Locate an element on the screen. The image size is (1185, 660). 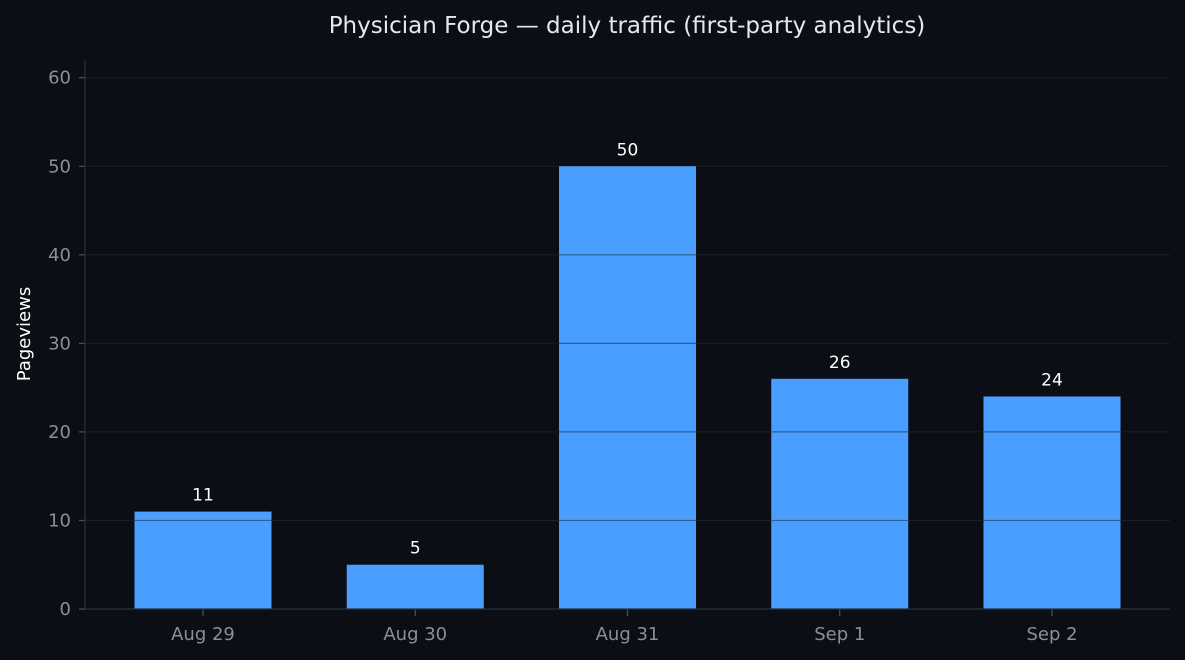
y-tick-label: 30 is located at coordinates (59, 343).